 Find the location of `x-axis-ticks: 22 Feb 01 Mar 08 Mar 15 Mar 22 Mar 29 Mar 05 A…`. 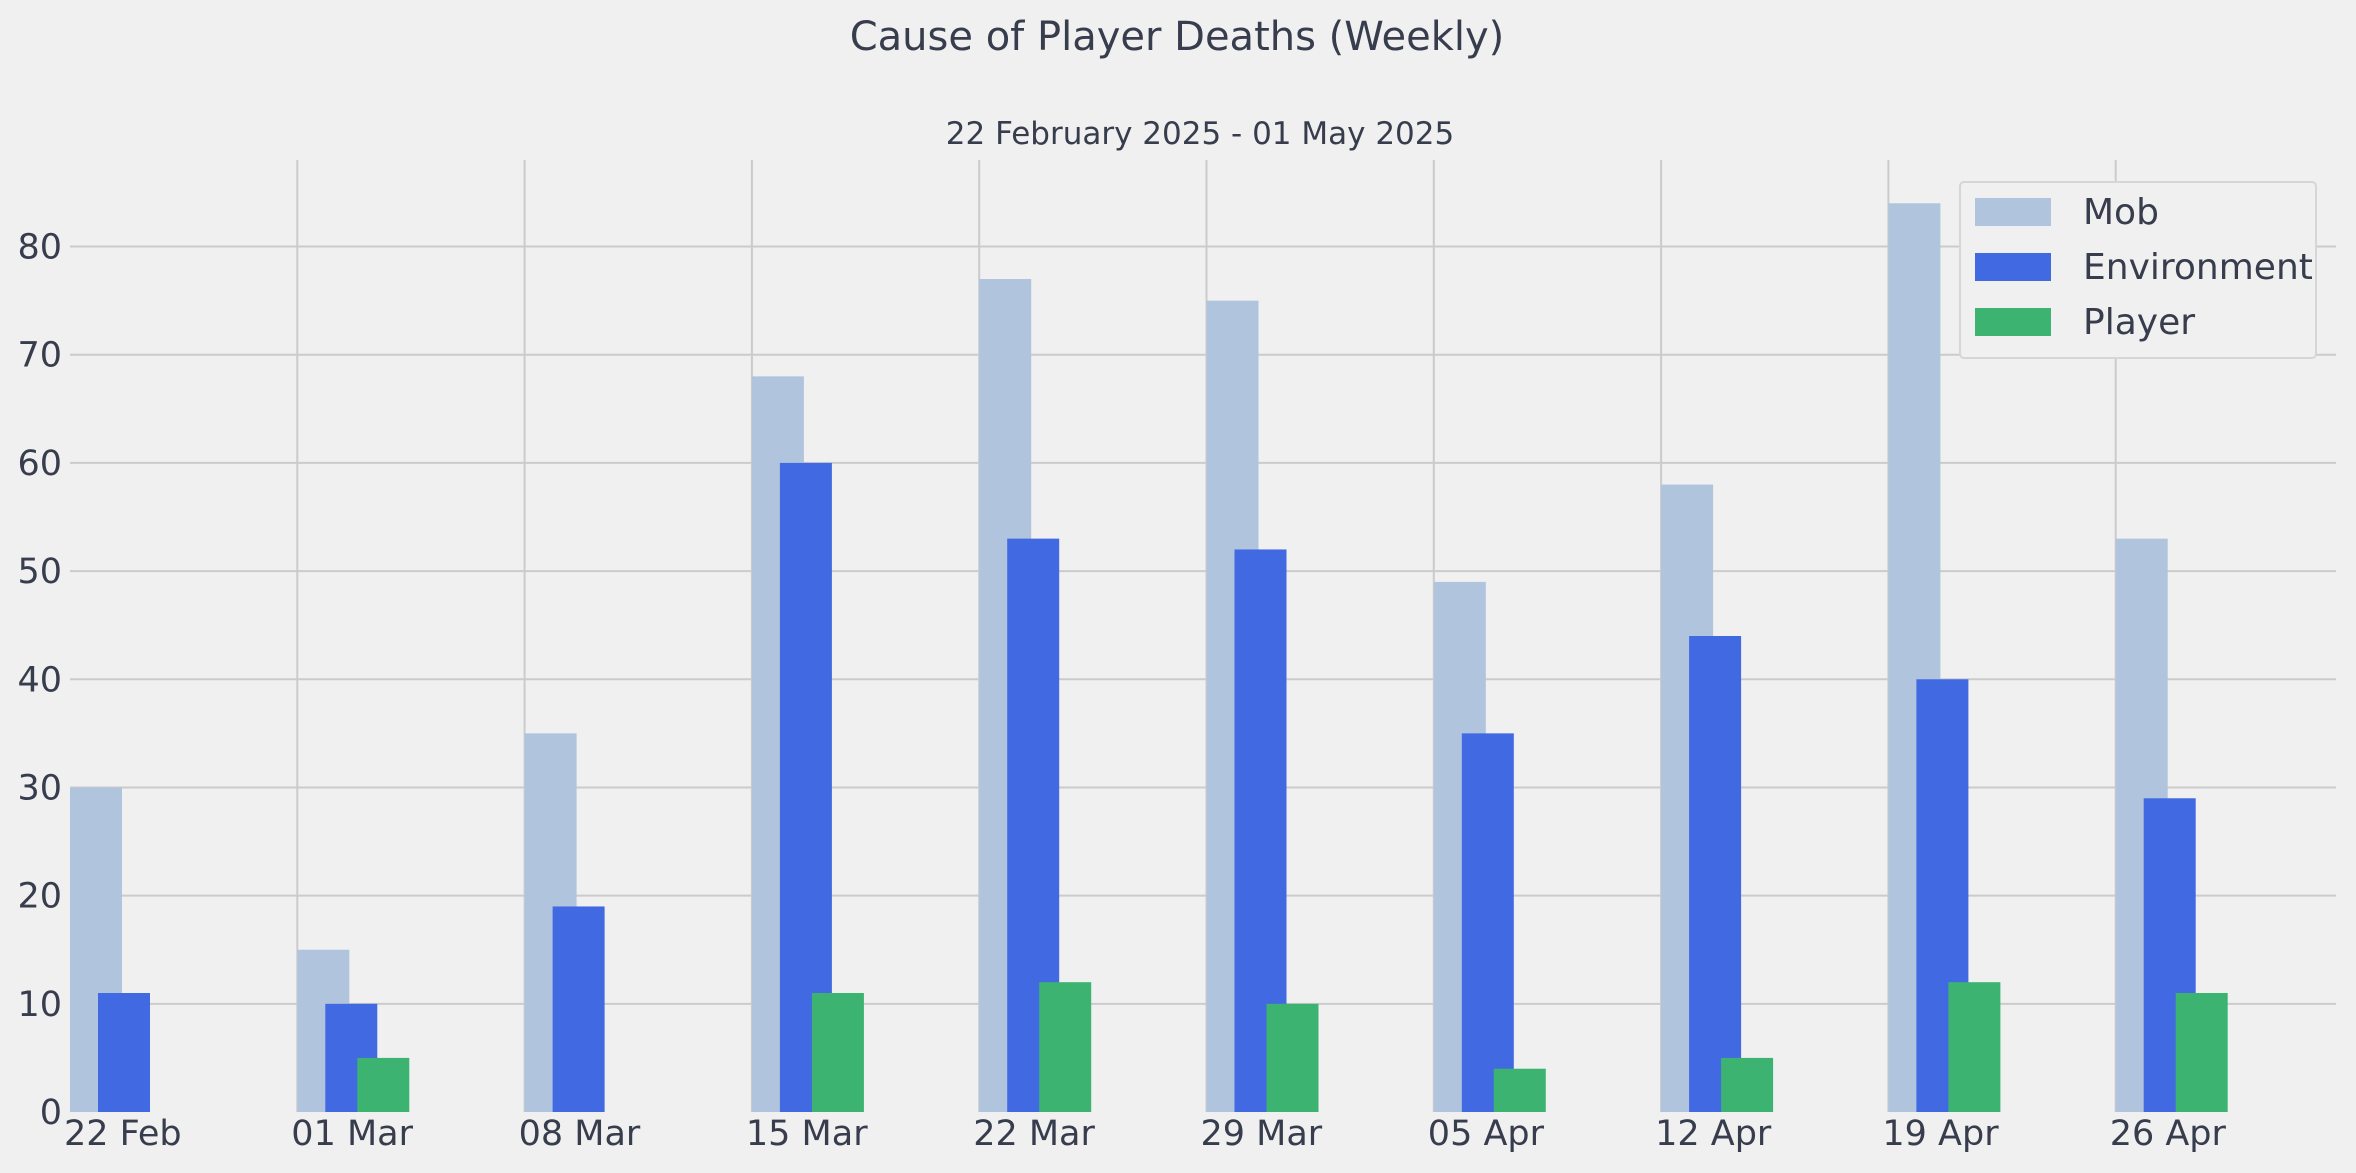

x-axis-ticks: 22 Feb 01 Mar 08 Mar 15 Mar 22 Mar 29 Mar 05 A… is located at coordinates (1145, 1134).